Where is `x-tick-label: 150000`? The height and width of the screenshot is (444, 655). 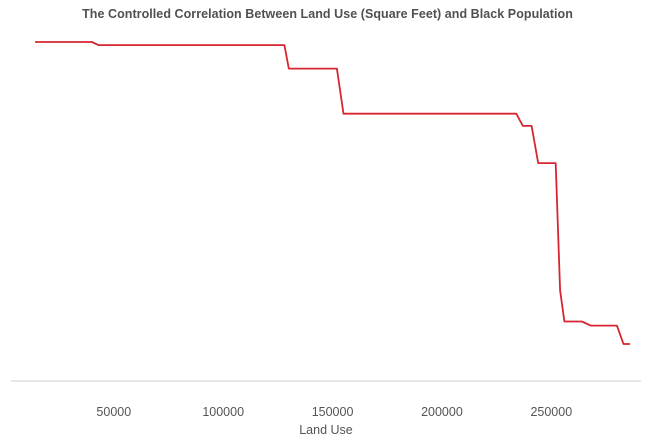
x-tick-label: 150000 is located at coordinates (333, 412).